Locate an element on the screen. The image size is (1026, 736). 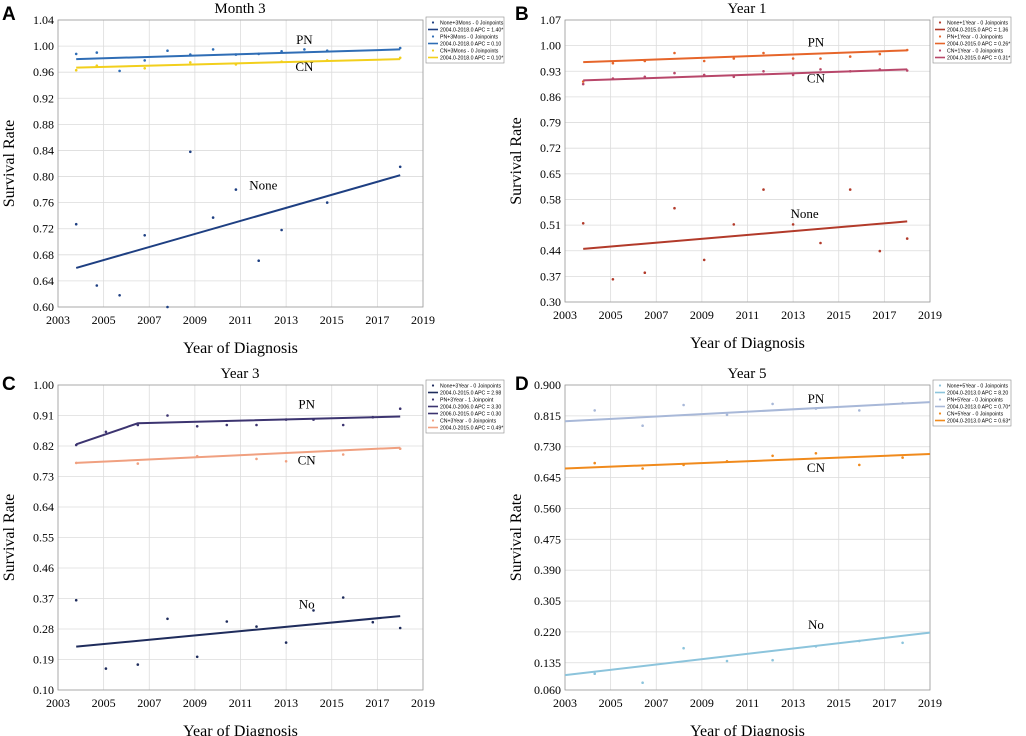
y-tick-label: 0.37 is located at coordinates (43, 599).